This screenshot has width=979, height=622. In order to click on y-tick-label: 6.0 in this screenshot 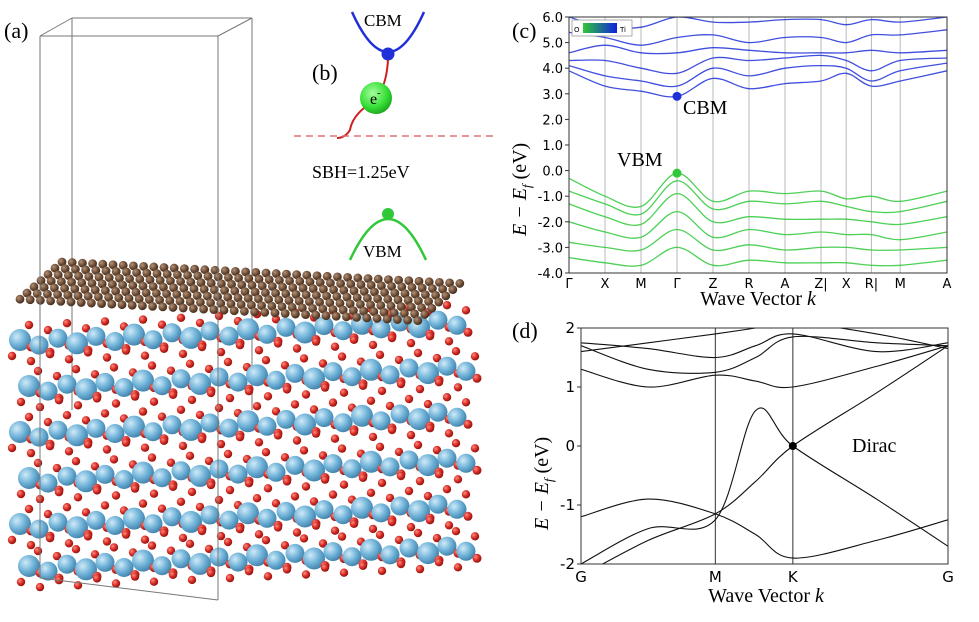, I will do `click(552, 18)`.